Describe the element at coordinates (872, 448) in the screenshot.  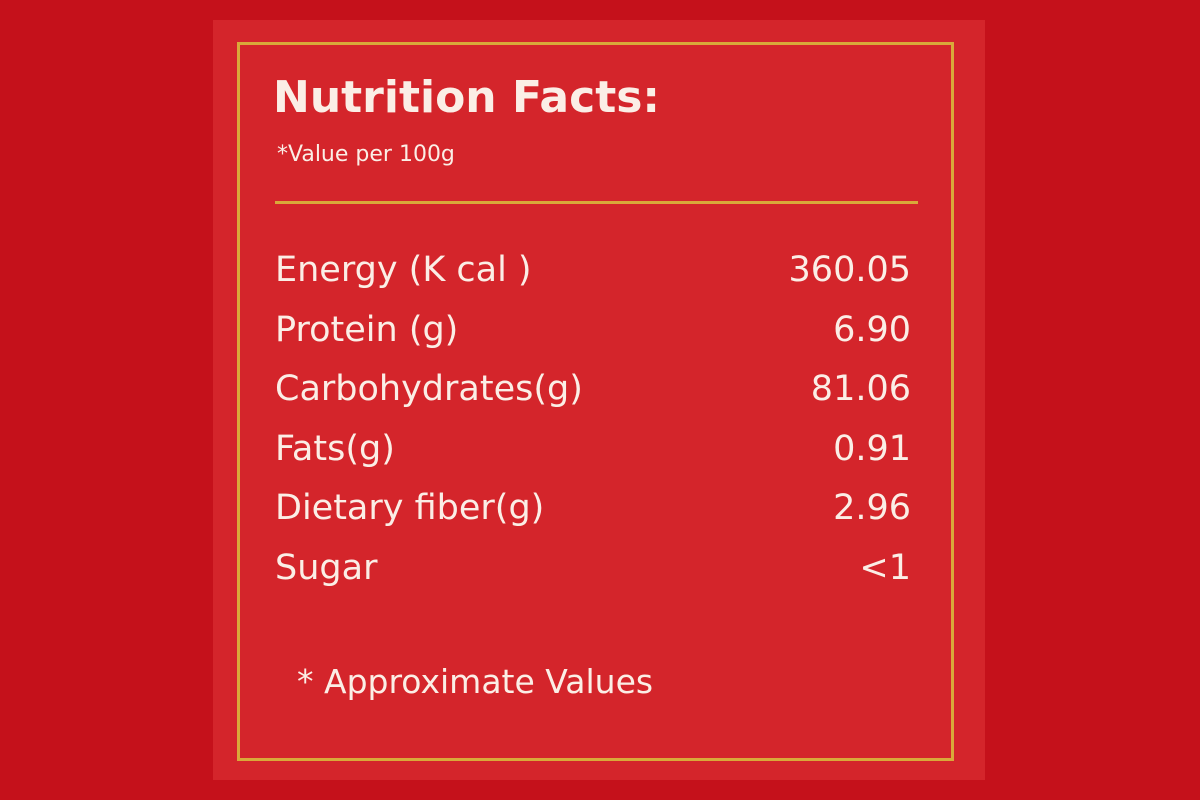
I see `nutrient-value: 0.91` at that location.